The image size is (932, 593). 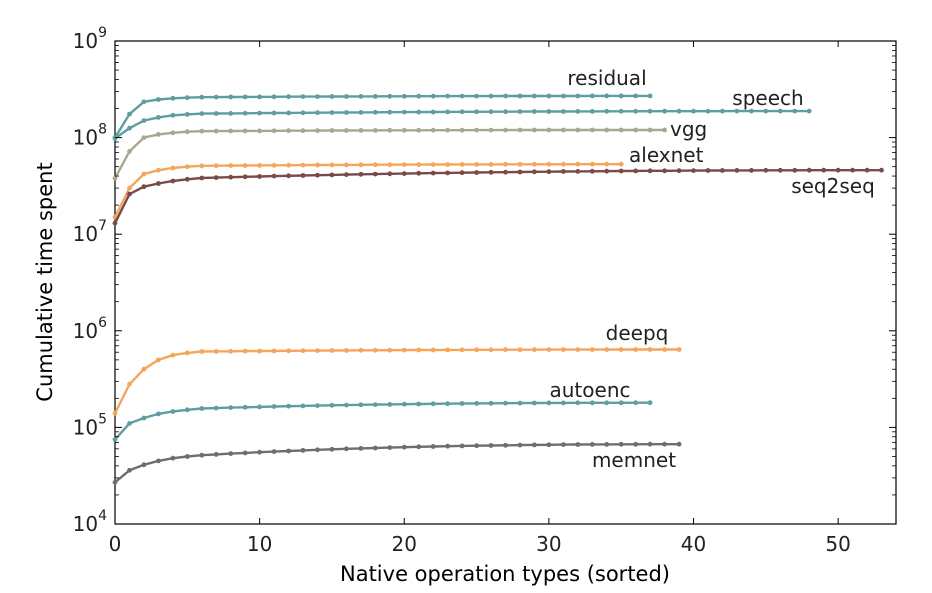 I want to click on x-axis-title: Native operation types (sorted), so click(x=505, y=574).